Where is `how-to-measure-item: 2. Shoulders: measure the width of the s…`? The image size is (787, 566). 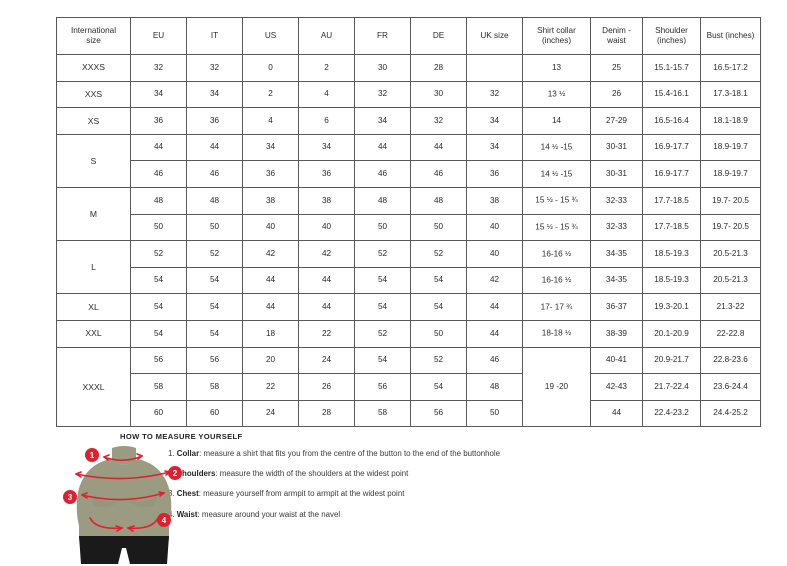
how-to-measure-item: 2. Shoulders: measure the width of the s… is located at coordinates (440, 474).